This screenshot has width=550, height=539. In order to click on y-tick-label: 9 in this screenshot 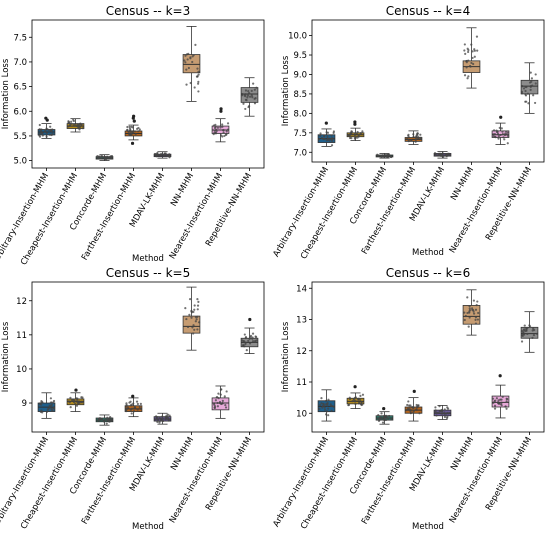, I will do `click(24, 404)`.